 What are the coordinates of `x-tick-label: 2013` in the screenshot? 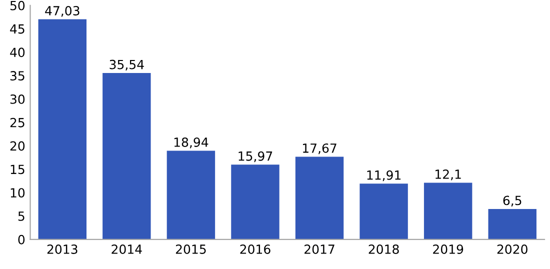 It's located at (62, 249).